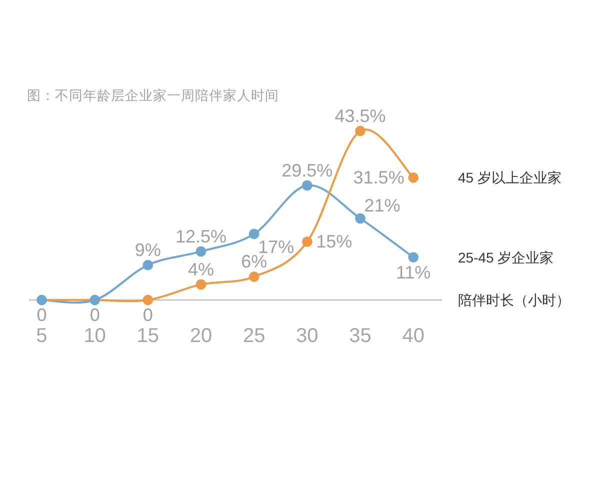  What do you see at coordinates (413, 272) in the screenshot?
I see `data-label: 11%` at bounding box center [413, 272].